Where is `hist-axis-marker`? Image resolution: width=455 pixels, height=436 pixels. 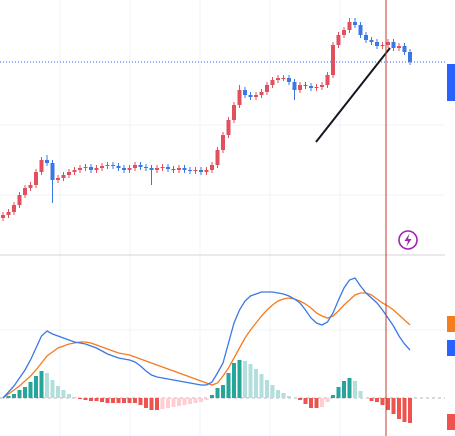 hist-axis-marker is located at coordinates (451, 422).